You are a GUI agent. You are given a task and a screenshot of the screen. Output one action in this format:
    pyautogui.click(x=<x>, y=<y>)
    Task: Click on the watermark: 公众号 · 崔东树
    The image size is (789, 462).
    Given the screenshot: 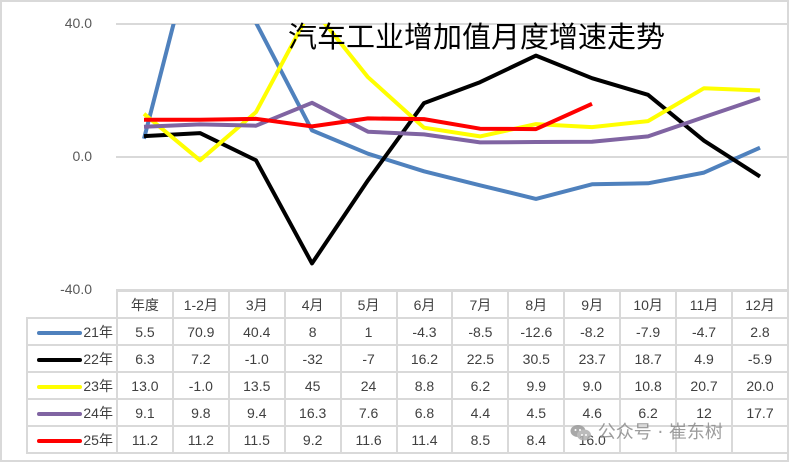 What is the action you would take?
    pyautogui.click(x=646, y=431)
    